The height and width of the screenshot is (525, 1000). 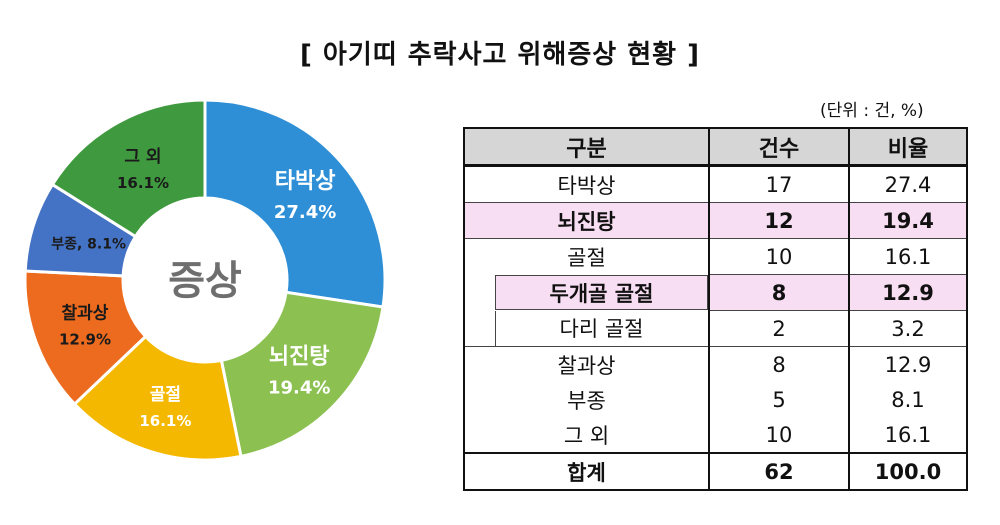 I want to click on row-label: 다리 골절, so click(x=601, y=329).